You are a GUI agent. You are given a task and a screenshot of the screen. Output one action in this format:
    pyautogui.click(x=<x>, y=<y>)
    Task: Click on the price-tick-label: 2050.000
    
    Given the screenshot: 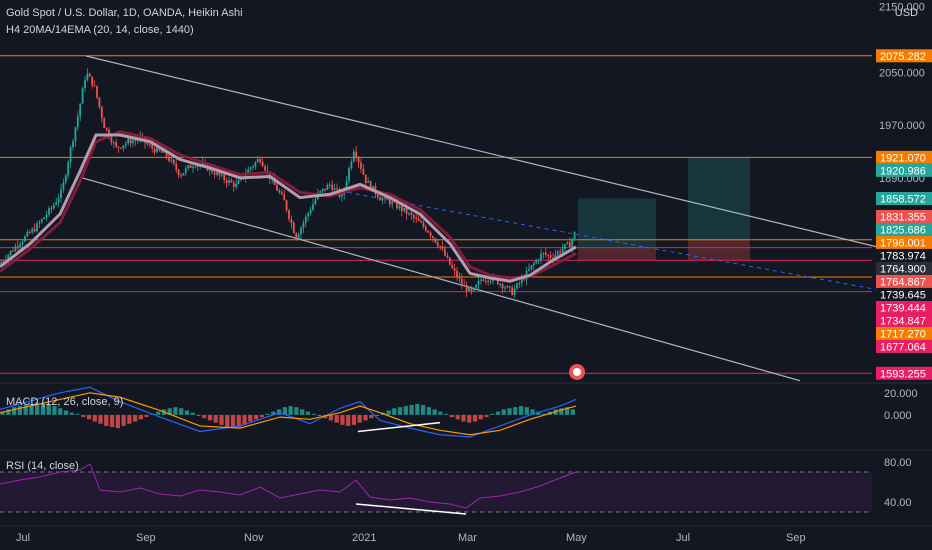 What is the action you would take?
    pyautogui.click(x=902, y=73)
    